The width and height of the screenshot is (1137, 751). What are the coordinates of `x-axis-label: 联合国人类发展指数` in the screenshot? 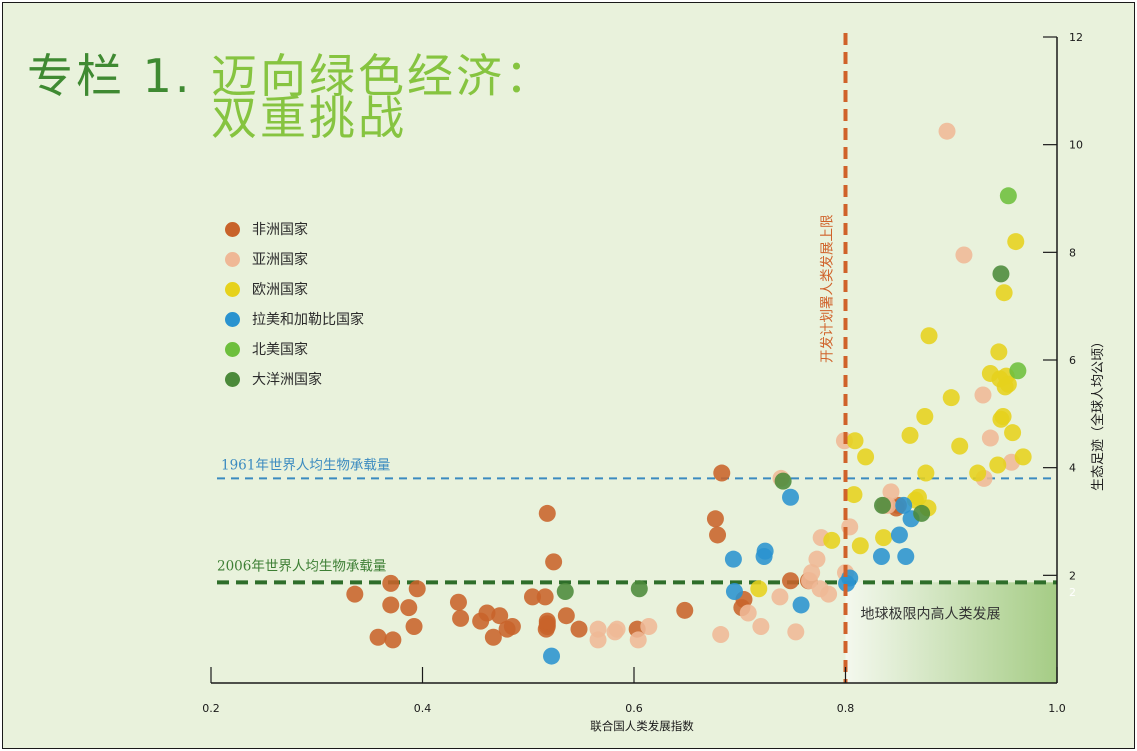 It's located at (642, 726).